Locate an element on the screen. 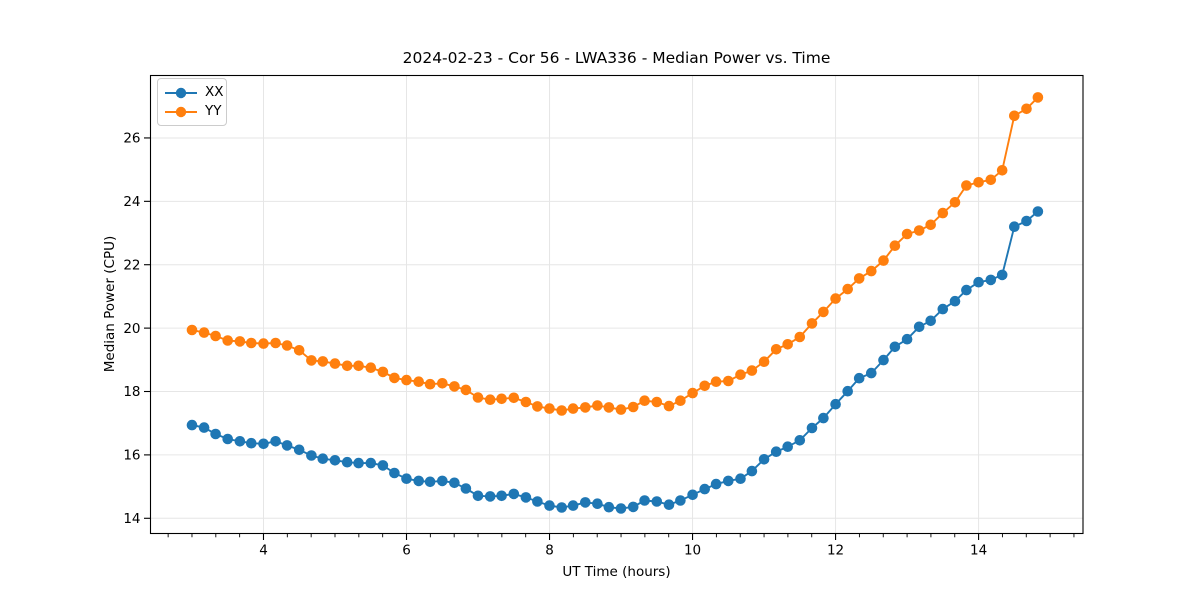 This screenshot has width=1200, height=600. legend-item-yy: YY is located at coordinates (193, 111).